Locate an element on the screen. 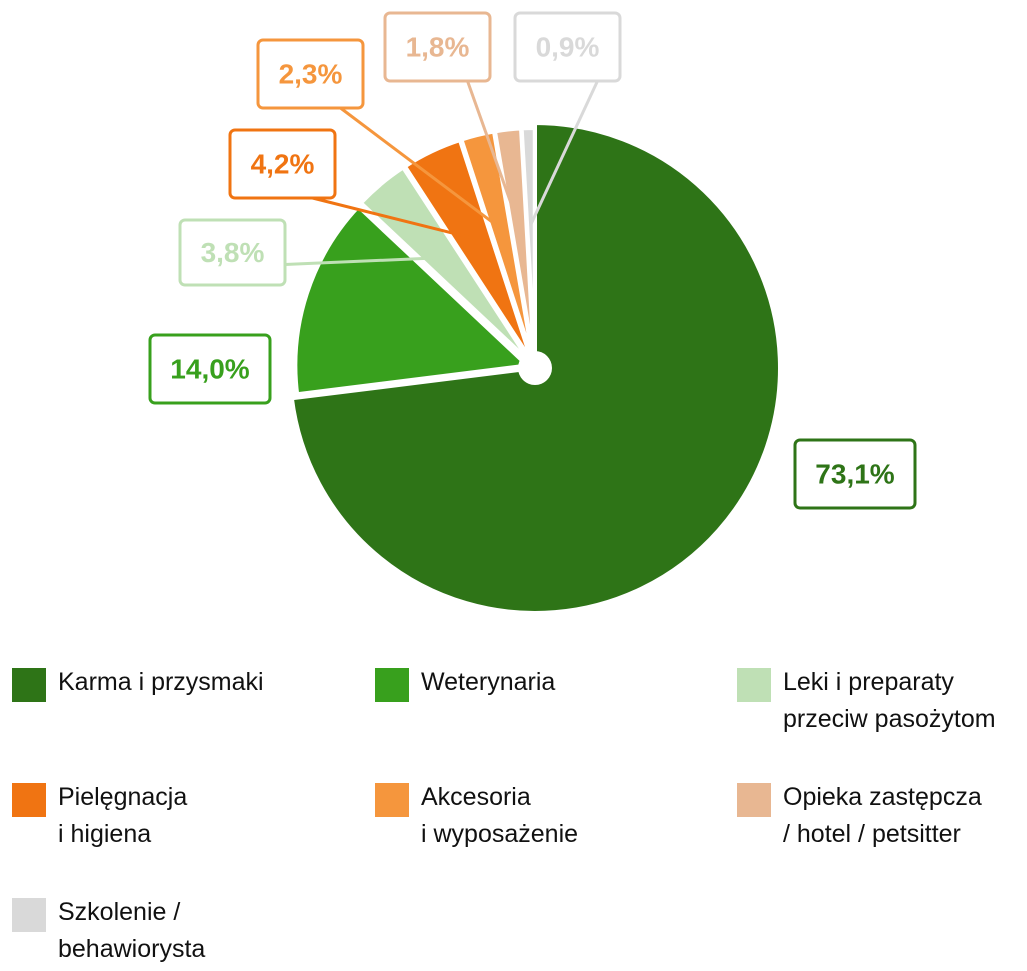 The image size is (1027, 971). legend-label: Weterynaria is located at coordinates (488, 682).